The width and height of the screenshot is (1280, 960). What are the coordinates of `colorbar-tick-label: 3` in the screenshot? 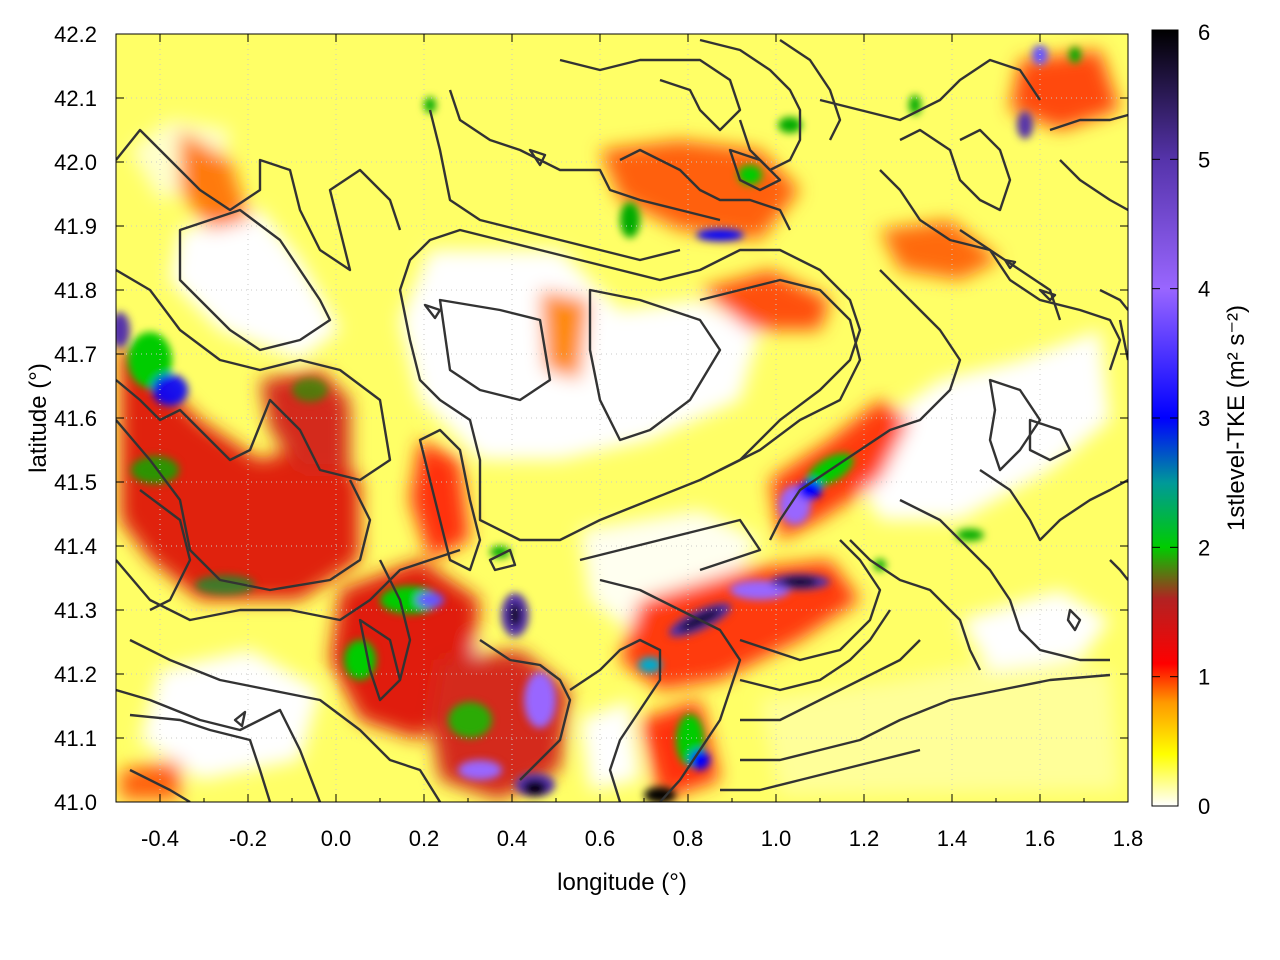 It's located at (1204, 418).